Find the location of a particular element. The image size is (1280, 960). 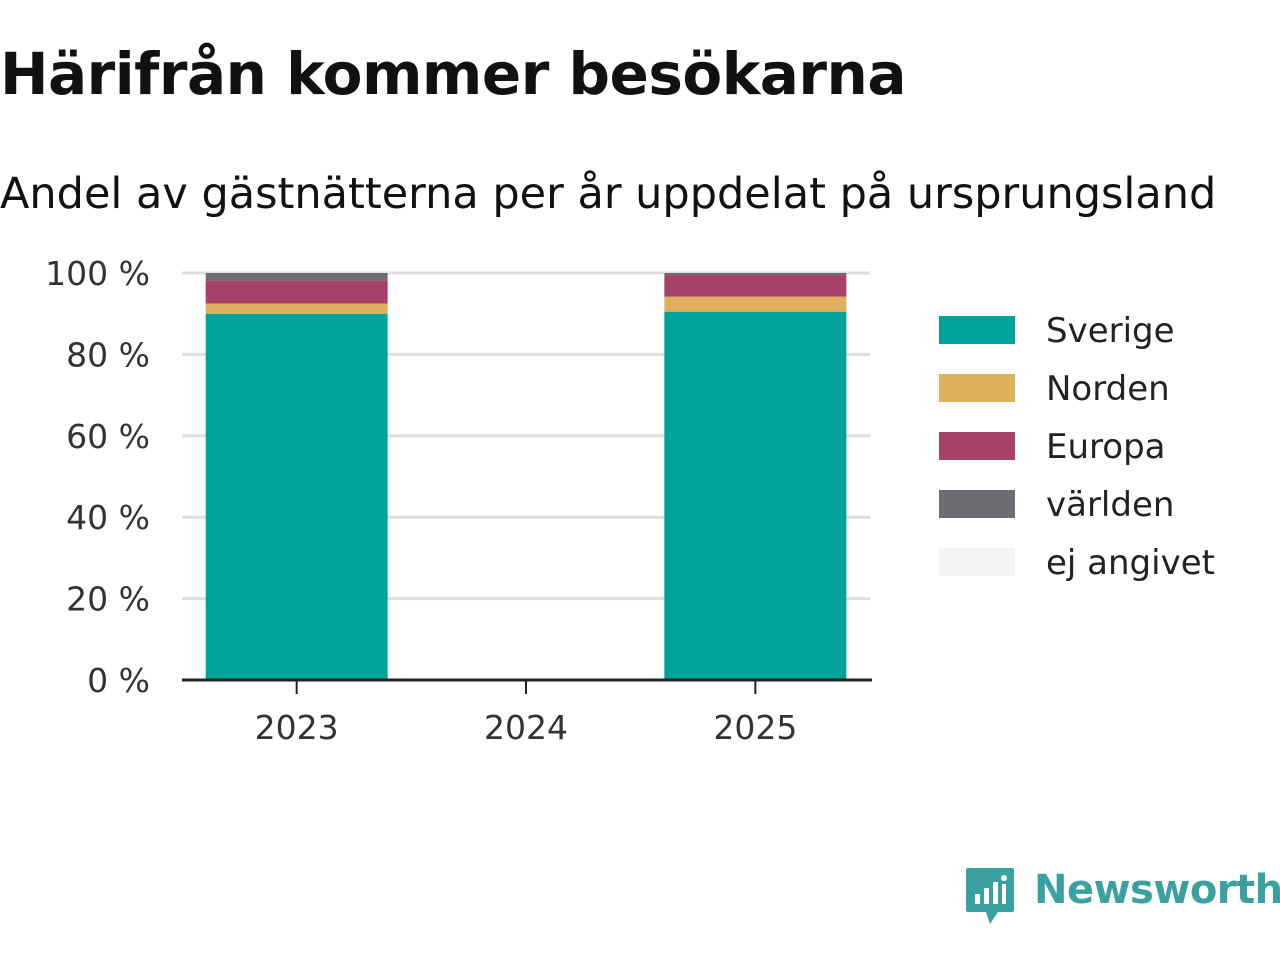

x-tick-label: 2025 is located at coordinates (755, 727).